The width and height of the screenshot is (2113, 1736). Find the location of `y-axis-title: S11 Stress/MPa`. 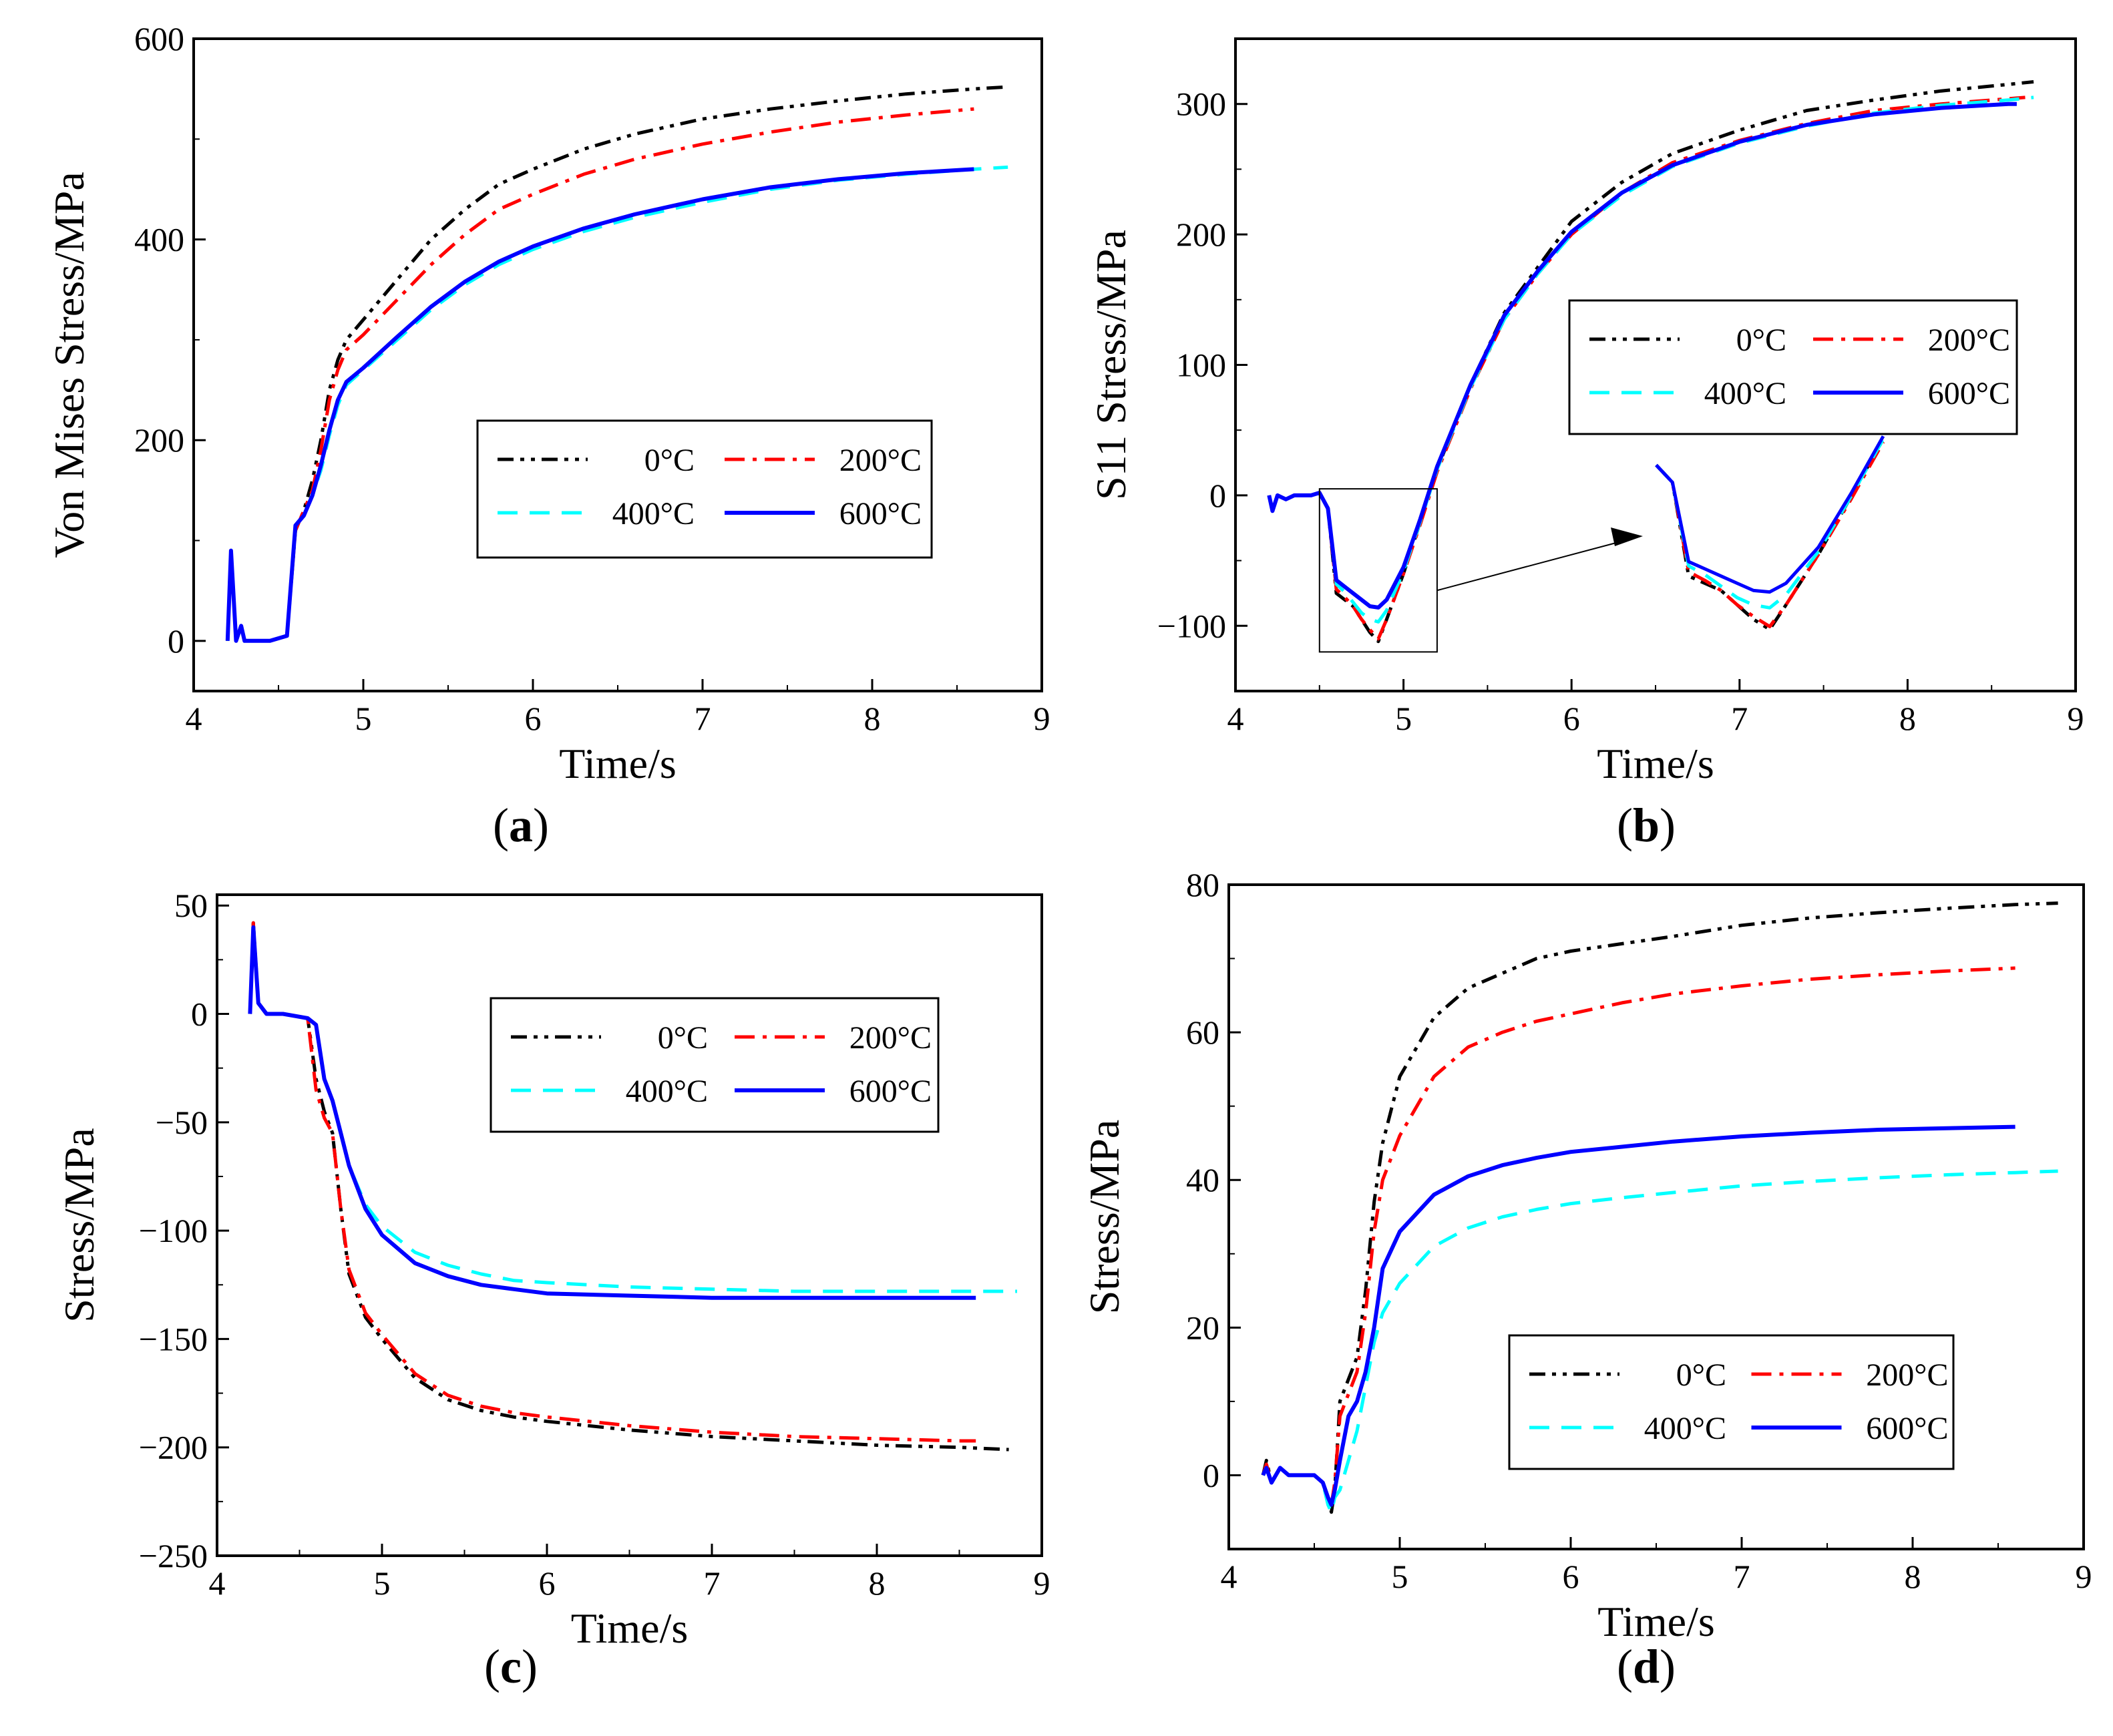

y-axis-title: S11 Stress/MPa is located at coordinates (1111, 365).